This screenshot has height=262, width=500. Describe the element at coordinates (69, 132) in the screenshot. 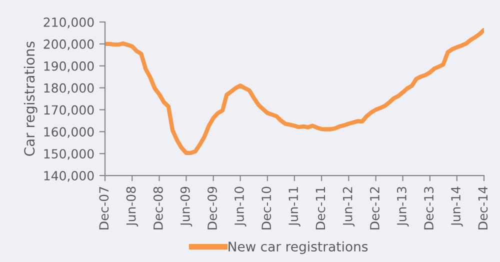

I see `y-tick-label: 160,000` at that location.